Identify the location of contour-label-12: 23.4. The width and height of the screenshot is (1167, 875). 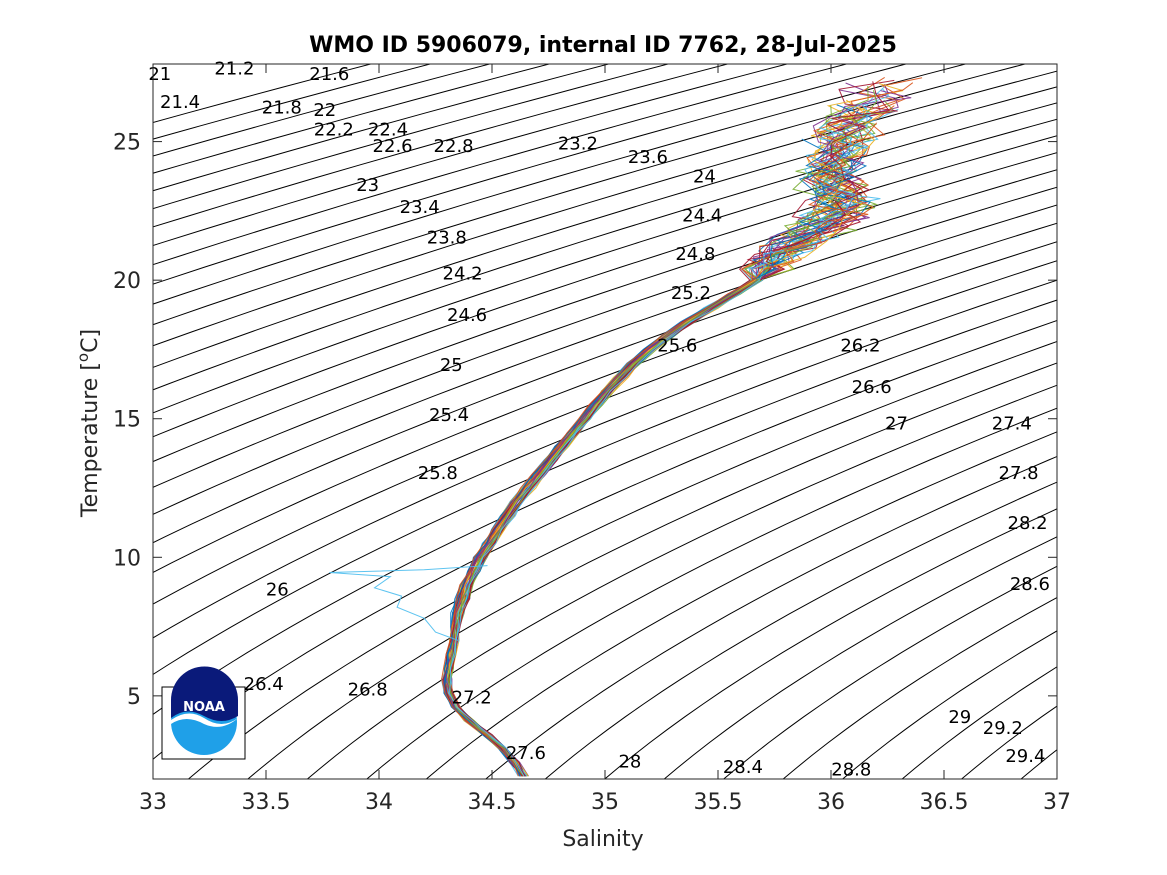
(420, 207).